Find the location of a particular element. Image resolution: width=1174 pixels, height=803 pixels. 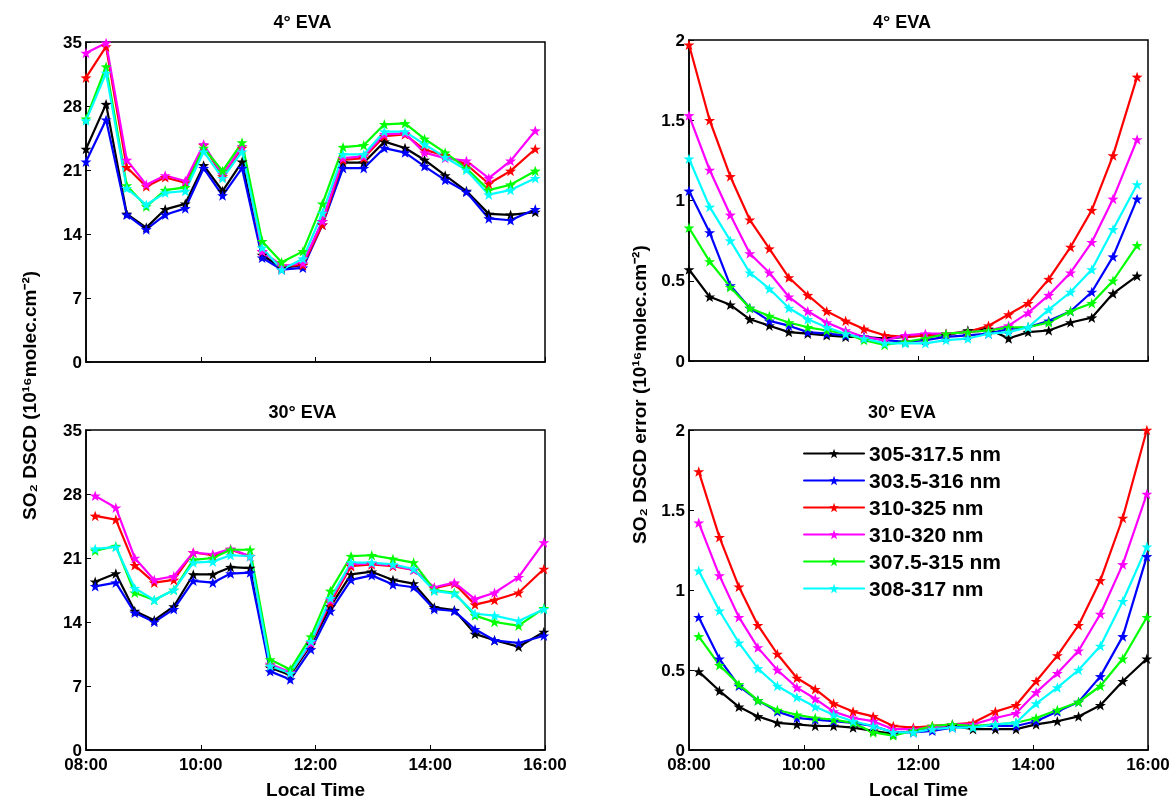

y-axis-title: SO₂ DSCD error (10¹⁶molec.cm⁻²) is located at coordinates (639, 395).